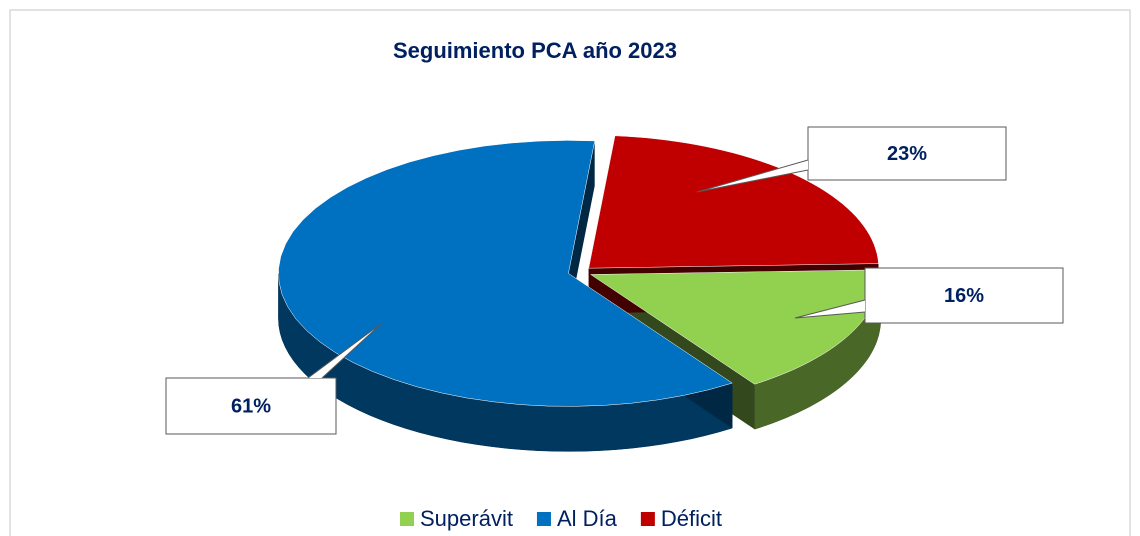 The image size is (1140, 536). Describe the element at coordinates (466, 518) in the screenshot. I see `legend-label: Superávit` at that location.